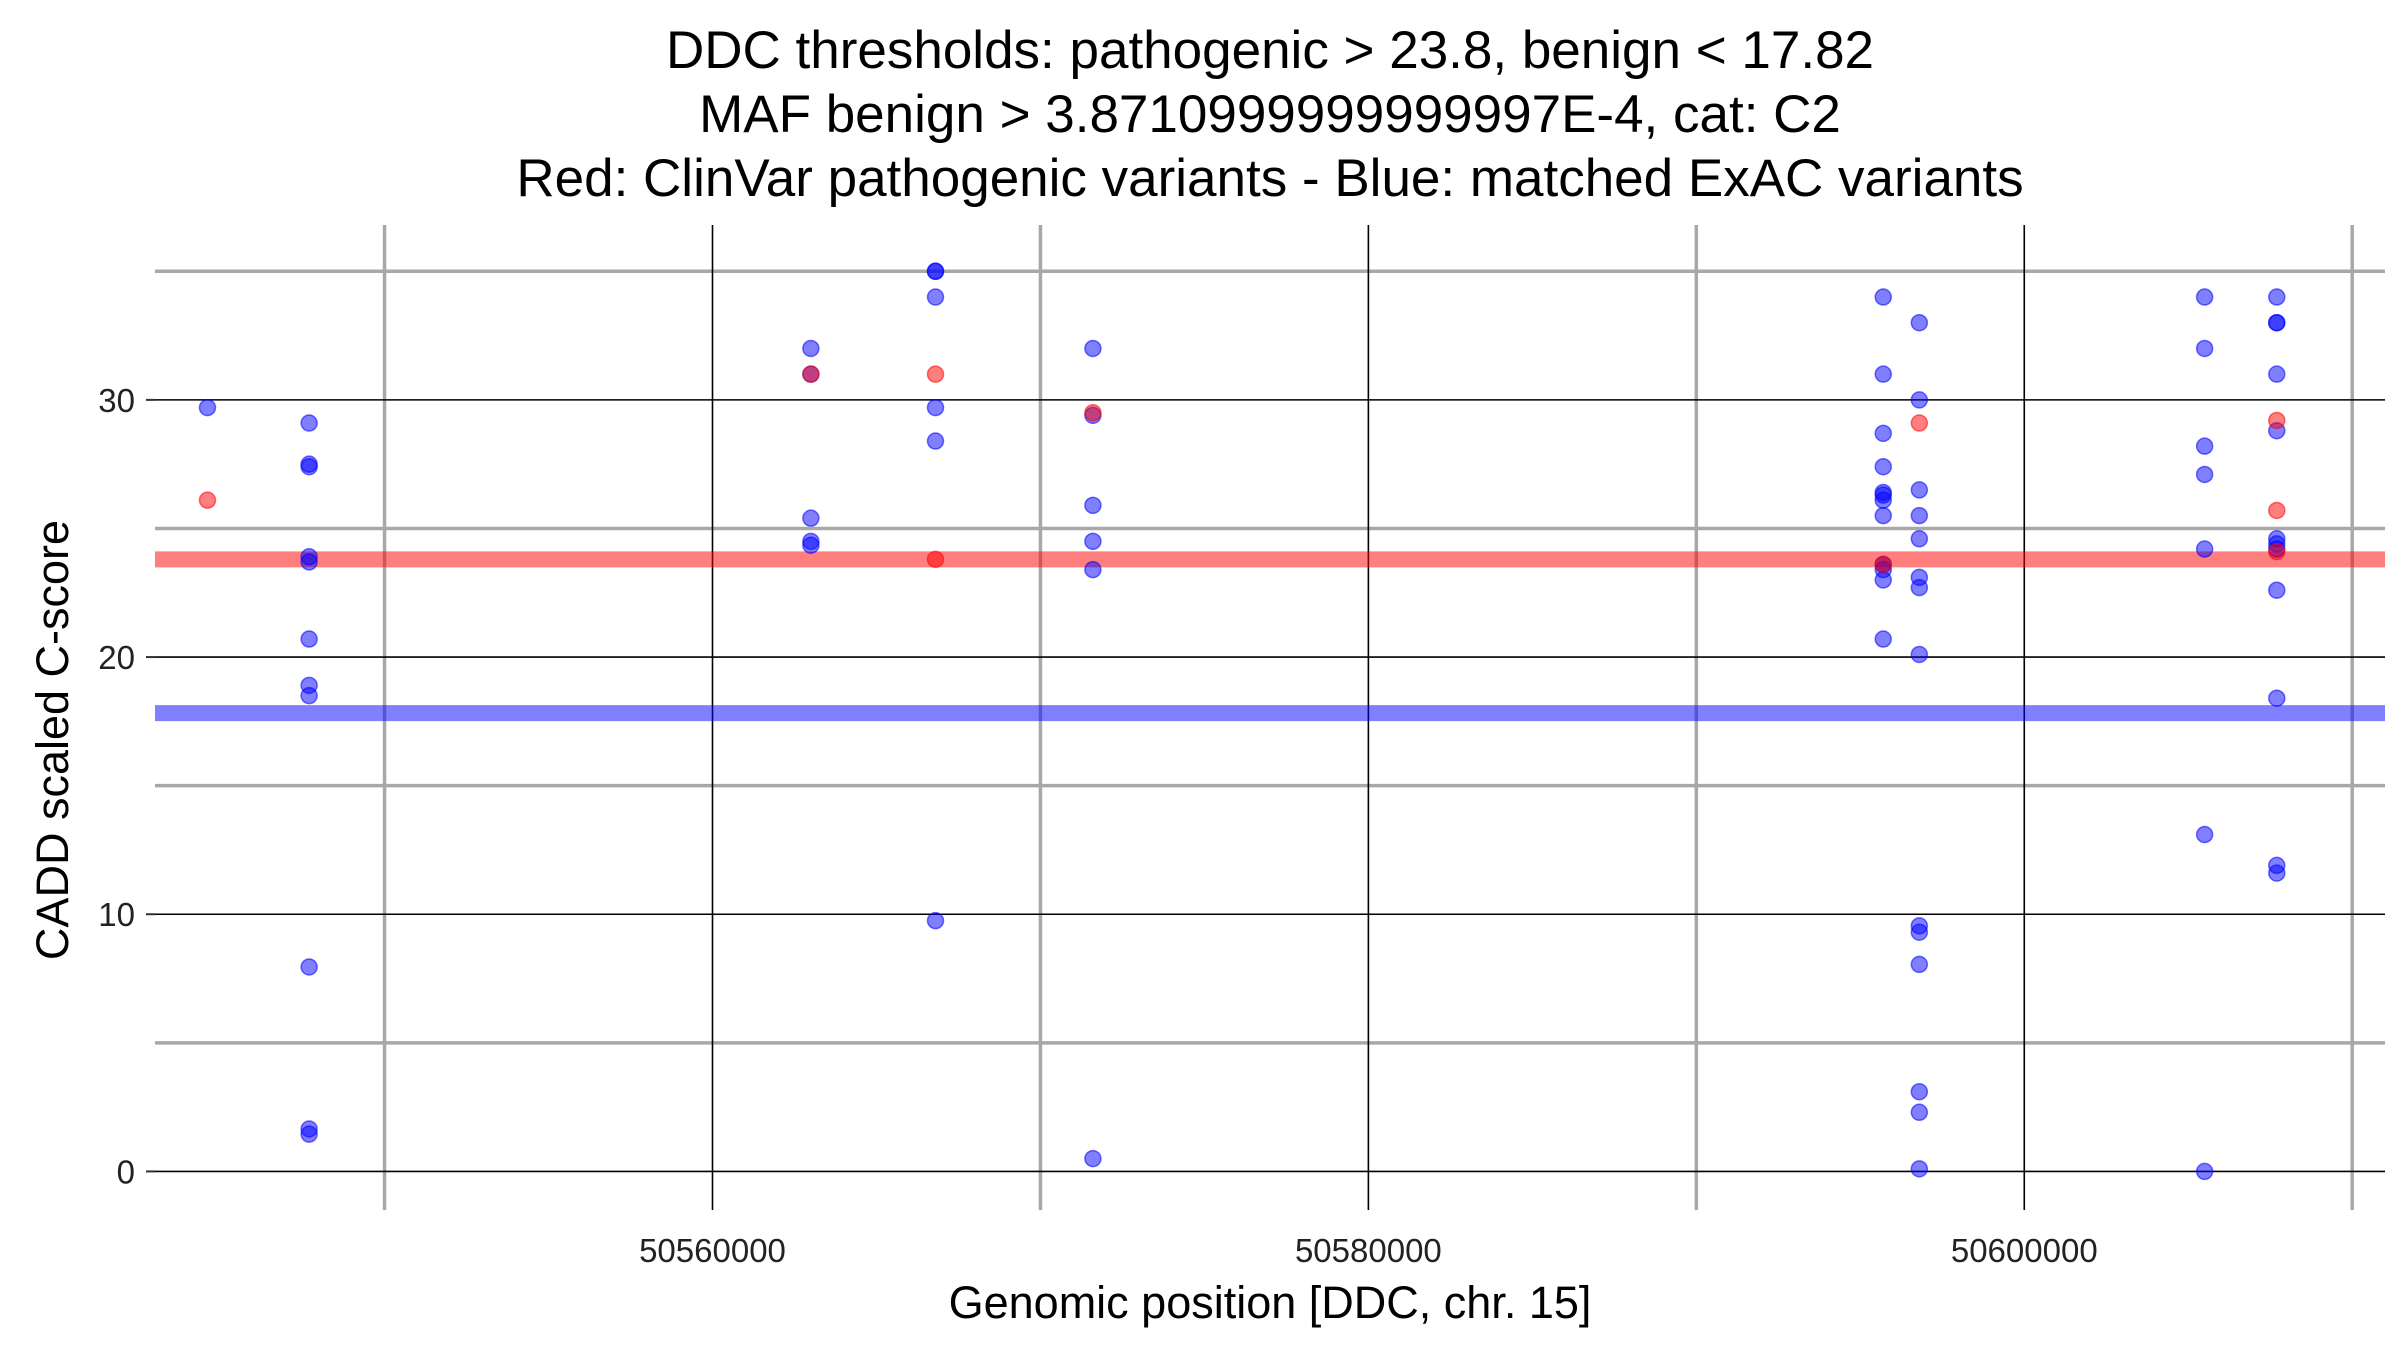 The image size is (2400, 1350). What do you see at coordinates (116, 657) in the screenshot?
I see `y-tick-label: 20` at bounding box center [116, 657].